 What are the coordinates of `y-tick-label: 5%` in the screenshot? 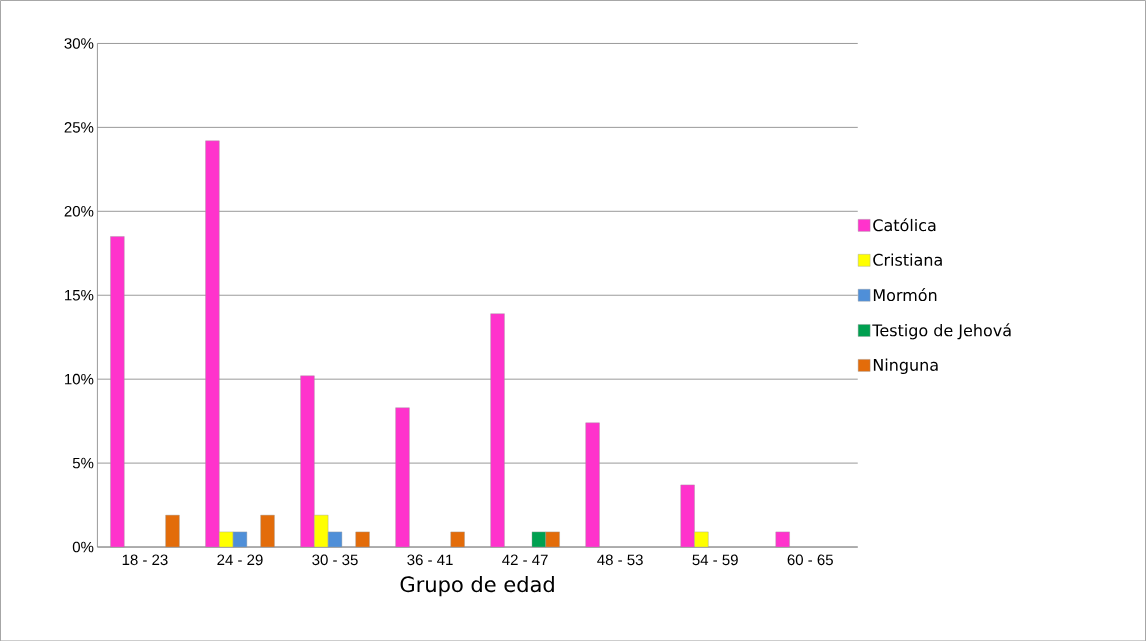 It's located at (83, 463).